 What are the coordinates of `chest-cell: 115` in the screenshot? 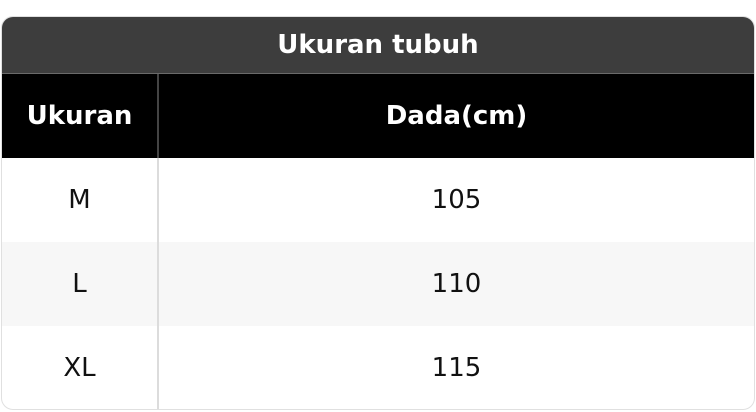 It's located at (456, 368).